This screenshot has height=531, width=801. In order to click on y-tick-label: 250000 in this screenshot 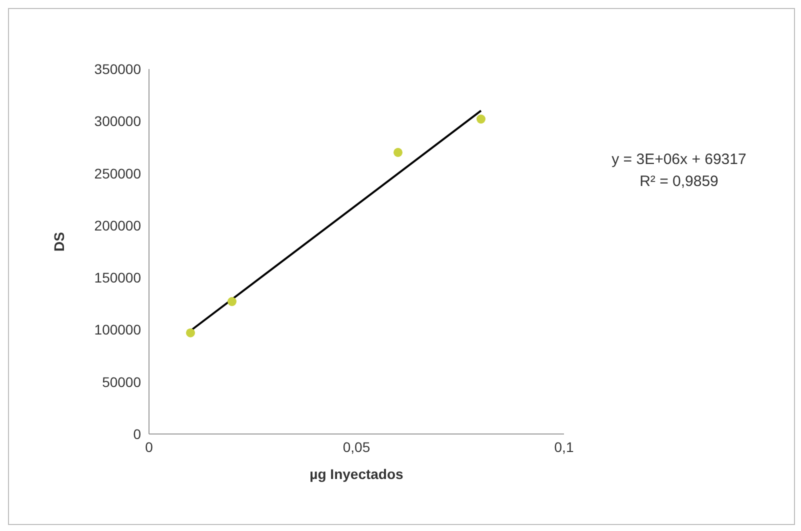, I will do `click(118, 173)`.